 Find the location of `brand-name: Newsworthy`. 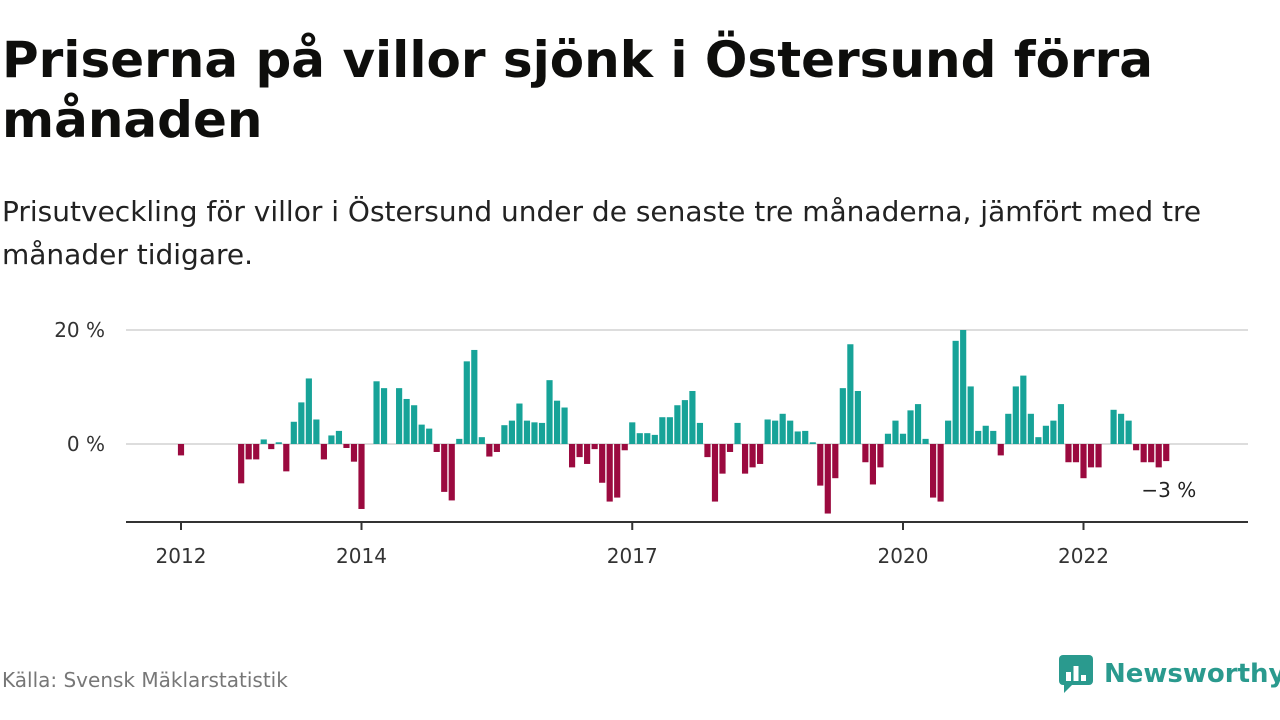

brand-name: Newsworthy is located at coordinates (1192, 674).